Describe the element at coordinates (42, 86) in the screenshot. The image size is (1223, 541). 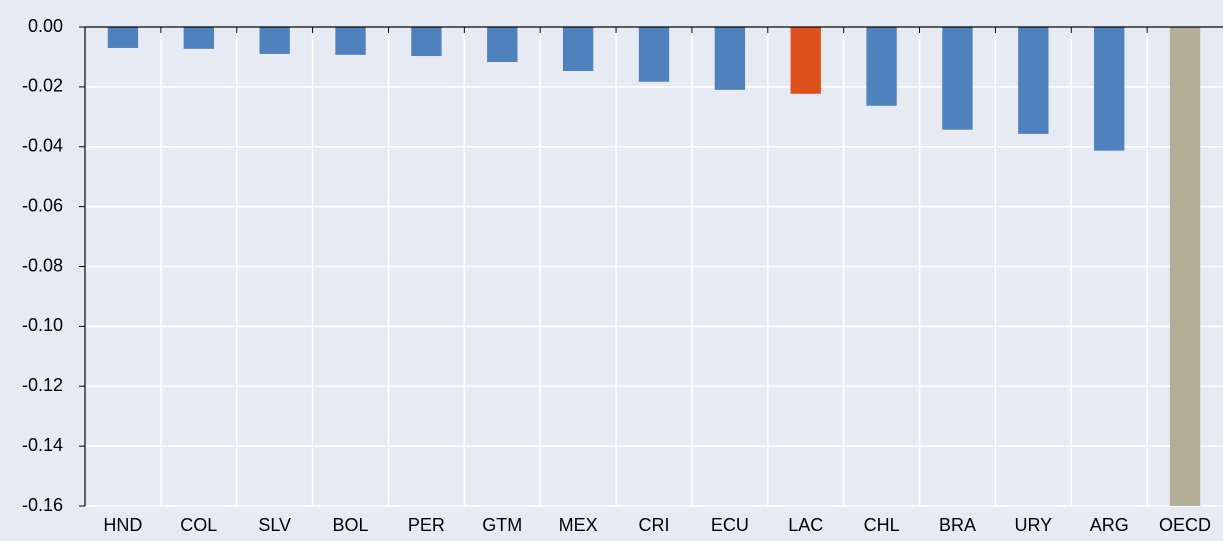
I see `y-tick-label: -0.02` at that location.